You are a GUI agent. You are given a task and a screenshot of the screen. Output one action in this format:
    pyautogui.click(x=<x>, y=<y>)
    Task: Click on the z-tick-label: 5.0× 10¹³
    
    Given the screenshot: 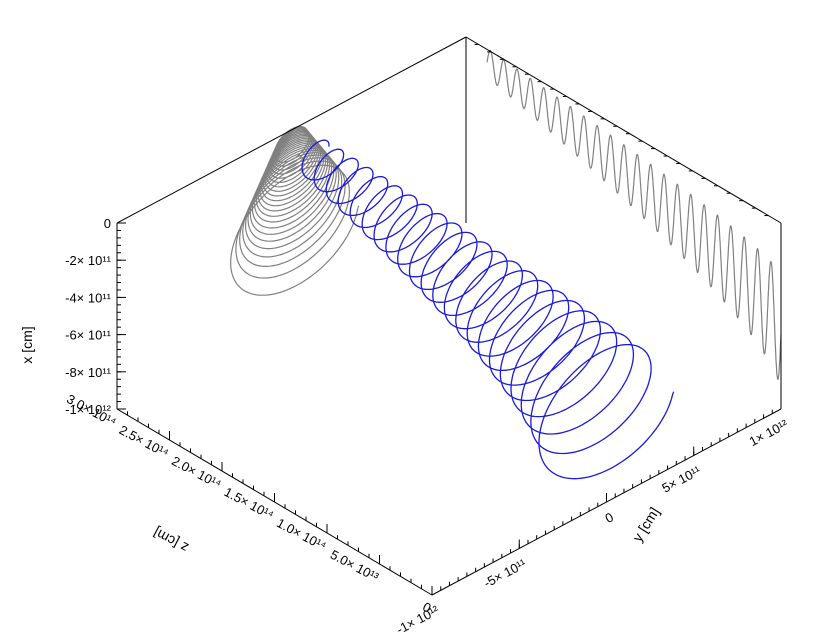 What is the action you would take?
    pyautogui.click(x=355, y=566)
    